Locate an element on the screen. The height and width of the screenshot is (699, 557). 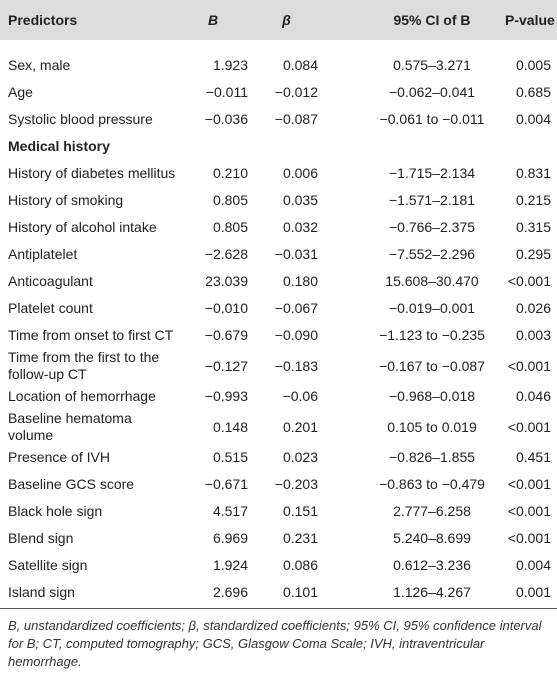
cell: 0.451 is located at coordinates (533, 457).